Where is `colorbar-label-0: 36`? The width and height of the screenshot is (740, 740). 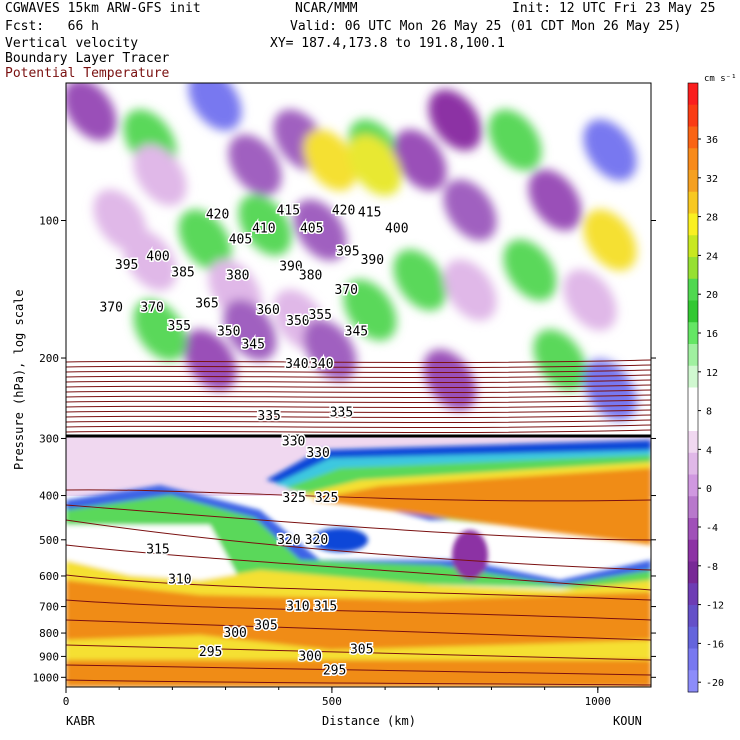 colorbar-label-0: 36 is located at coordinates (712, 140).